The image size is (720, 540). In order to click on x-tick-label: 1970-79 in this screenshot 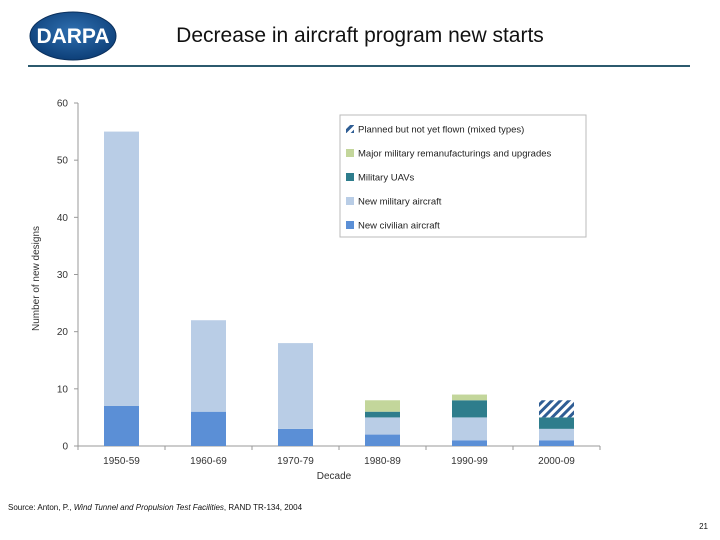, I will do `click(295, 461)`.